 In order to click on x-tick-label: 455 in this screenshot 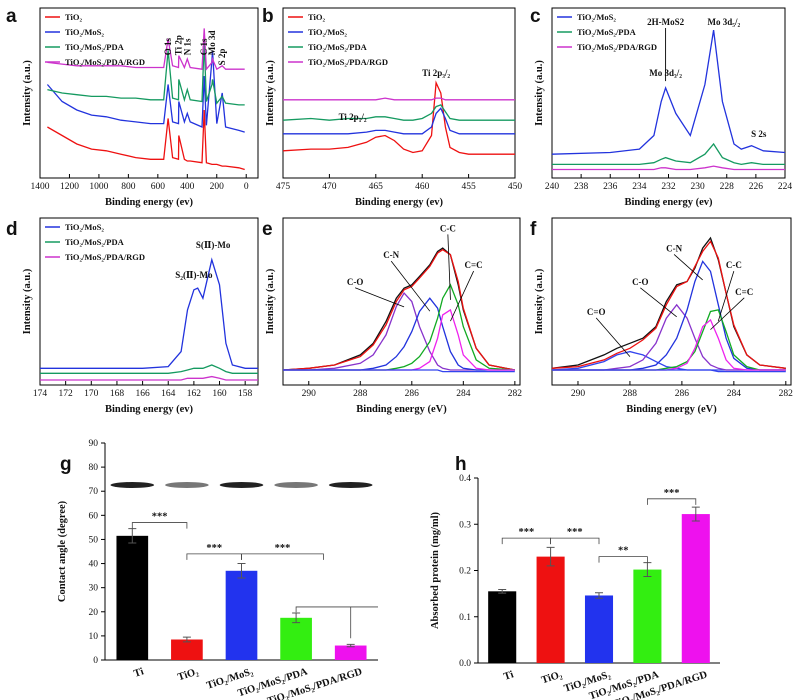, I will do `click(468, 187)`.